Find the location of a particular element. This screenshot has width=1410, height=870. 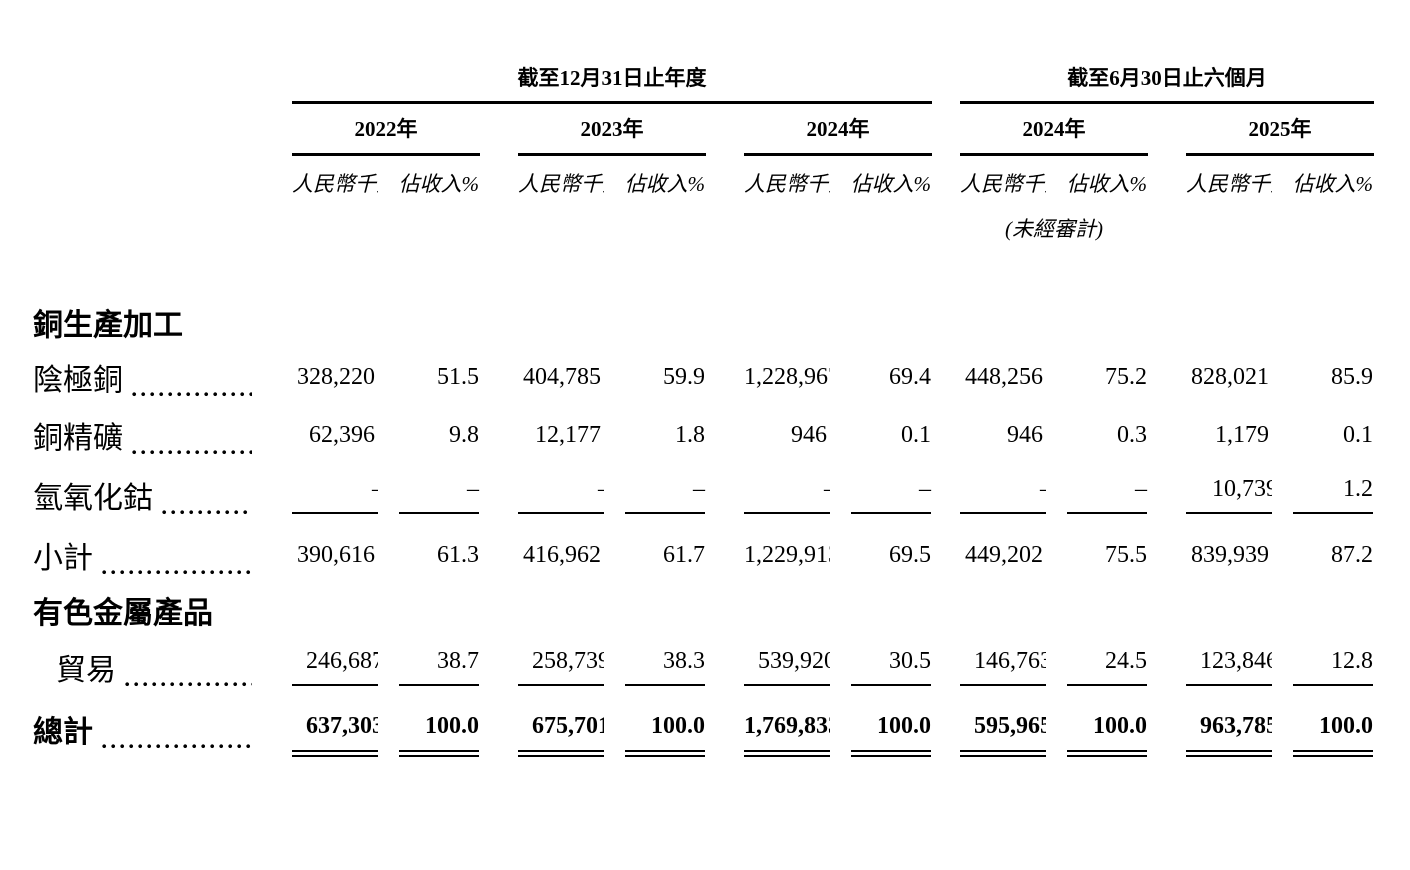

amount-cell: 839,939 is located at coordinates (1230, 554).